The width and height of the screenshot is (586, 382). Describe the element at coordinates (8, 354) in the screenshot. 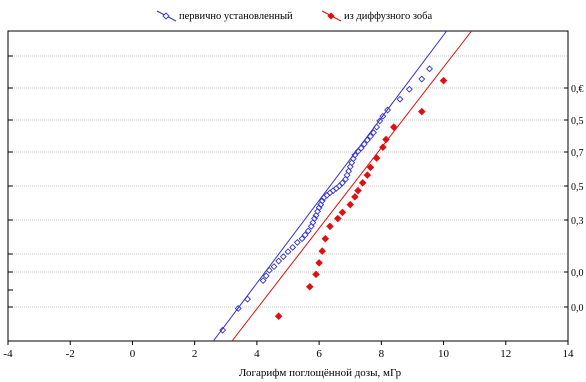

I see `x-tick-label: -4` at that location.